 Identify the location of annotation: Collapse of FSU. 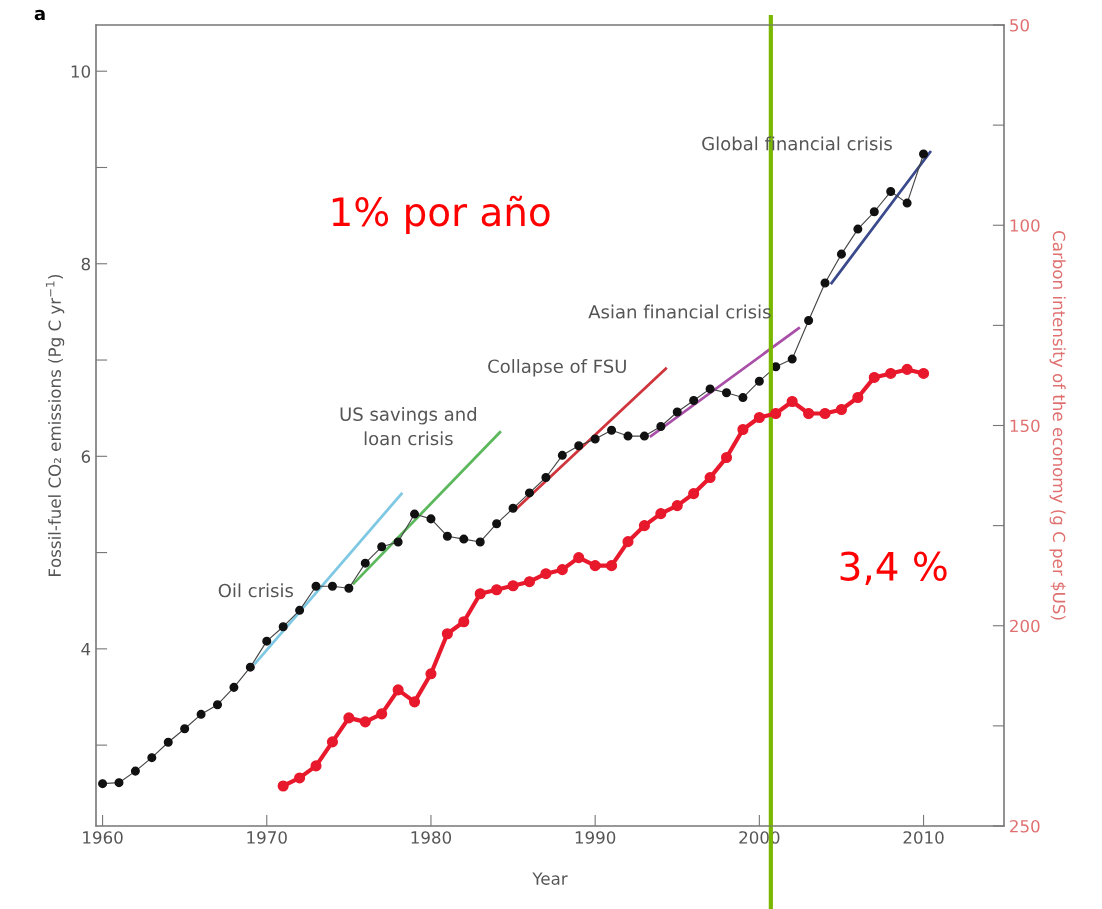
(557, 368).